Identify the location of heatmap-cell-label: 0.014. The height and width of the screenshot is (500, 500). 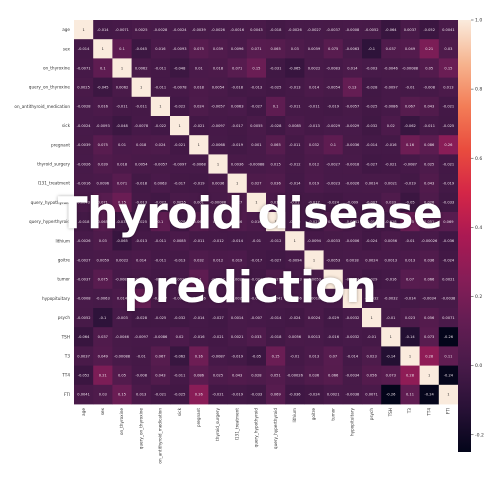
(122, 299).